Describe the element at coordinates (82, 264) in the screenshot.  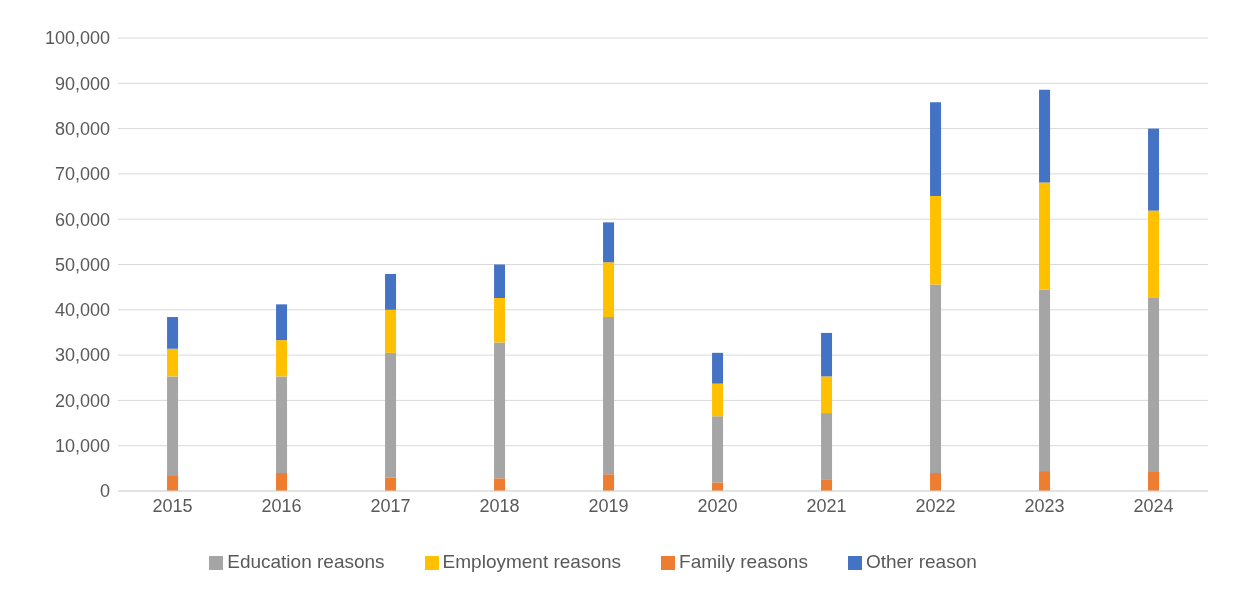
I see `y-tick-label: 50,000` at that location.